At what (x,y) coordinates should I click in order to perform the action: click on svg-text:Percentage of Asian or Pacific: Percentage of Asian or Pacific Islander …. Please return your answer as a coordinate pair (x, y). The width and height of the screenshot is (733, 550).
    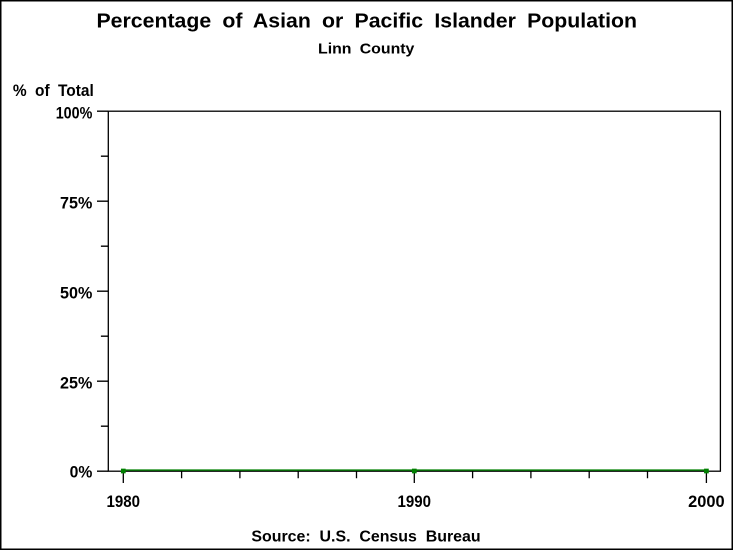
    Looking at the image, I should click on (367, 22).